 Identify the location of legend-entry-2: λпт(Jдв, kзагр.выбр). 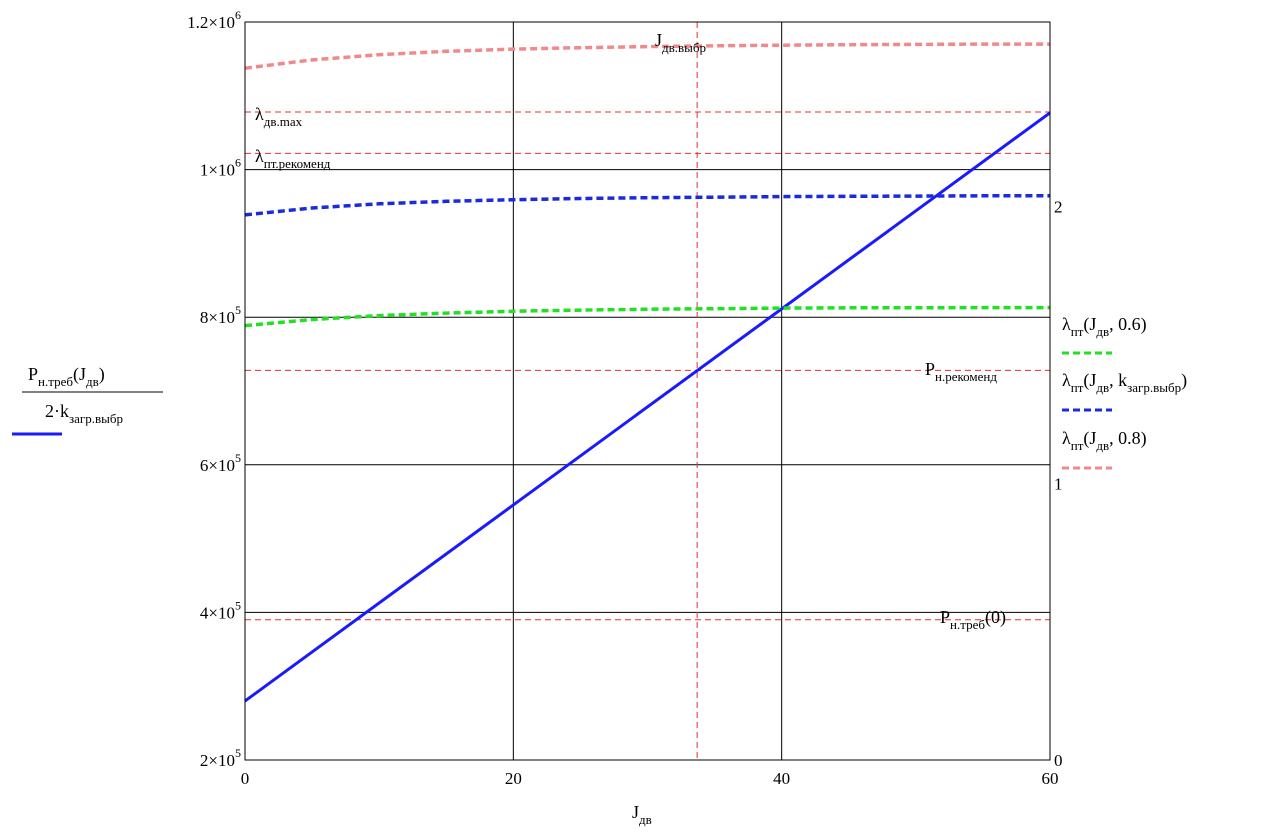
(1124, 391).